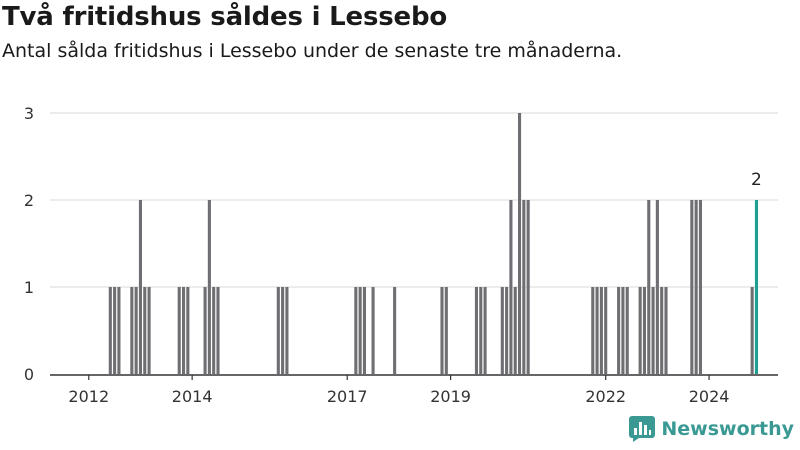  I want to click on highlight-value-label: 2, so click(756, 180).